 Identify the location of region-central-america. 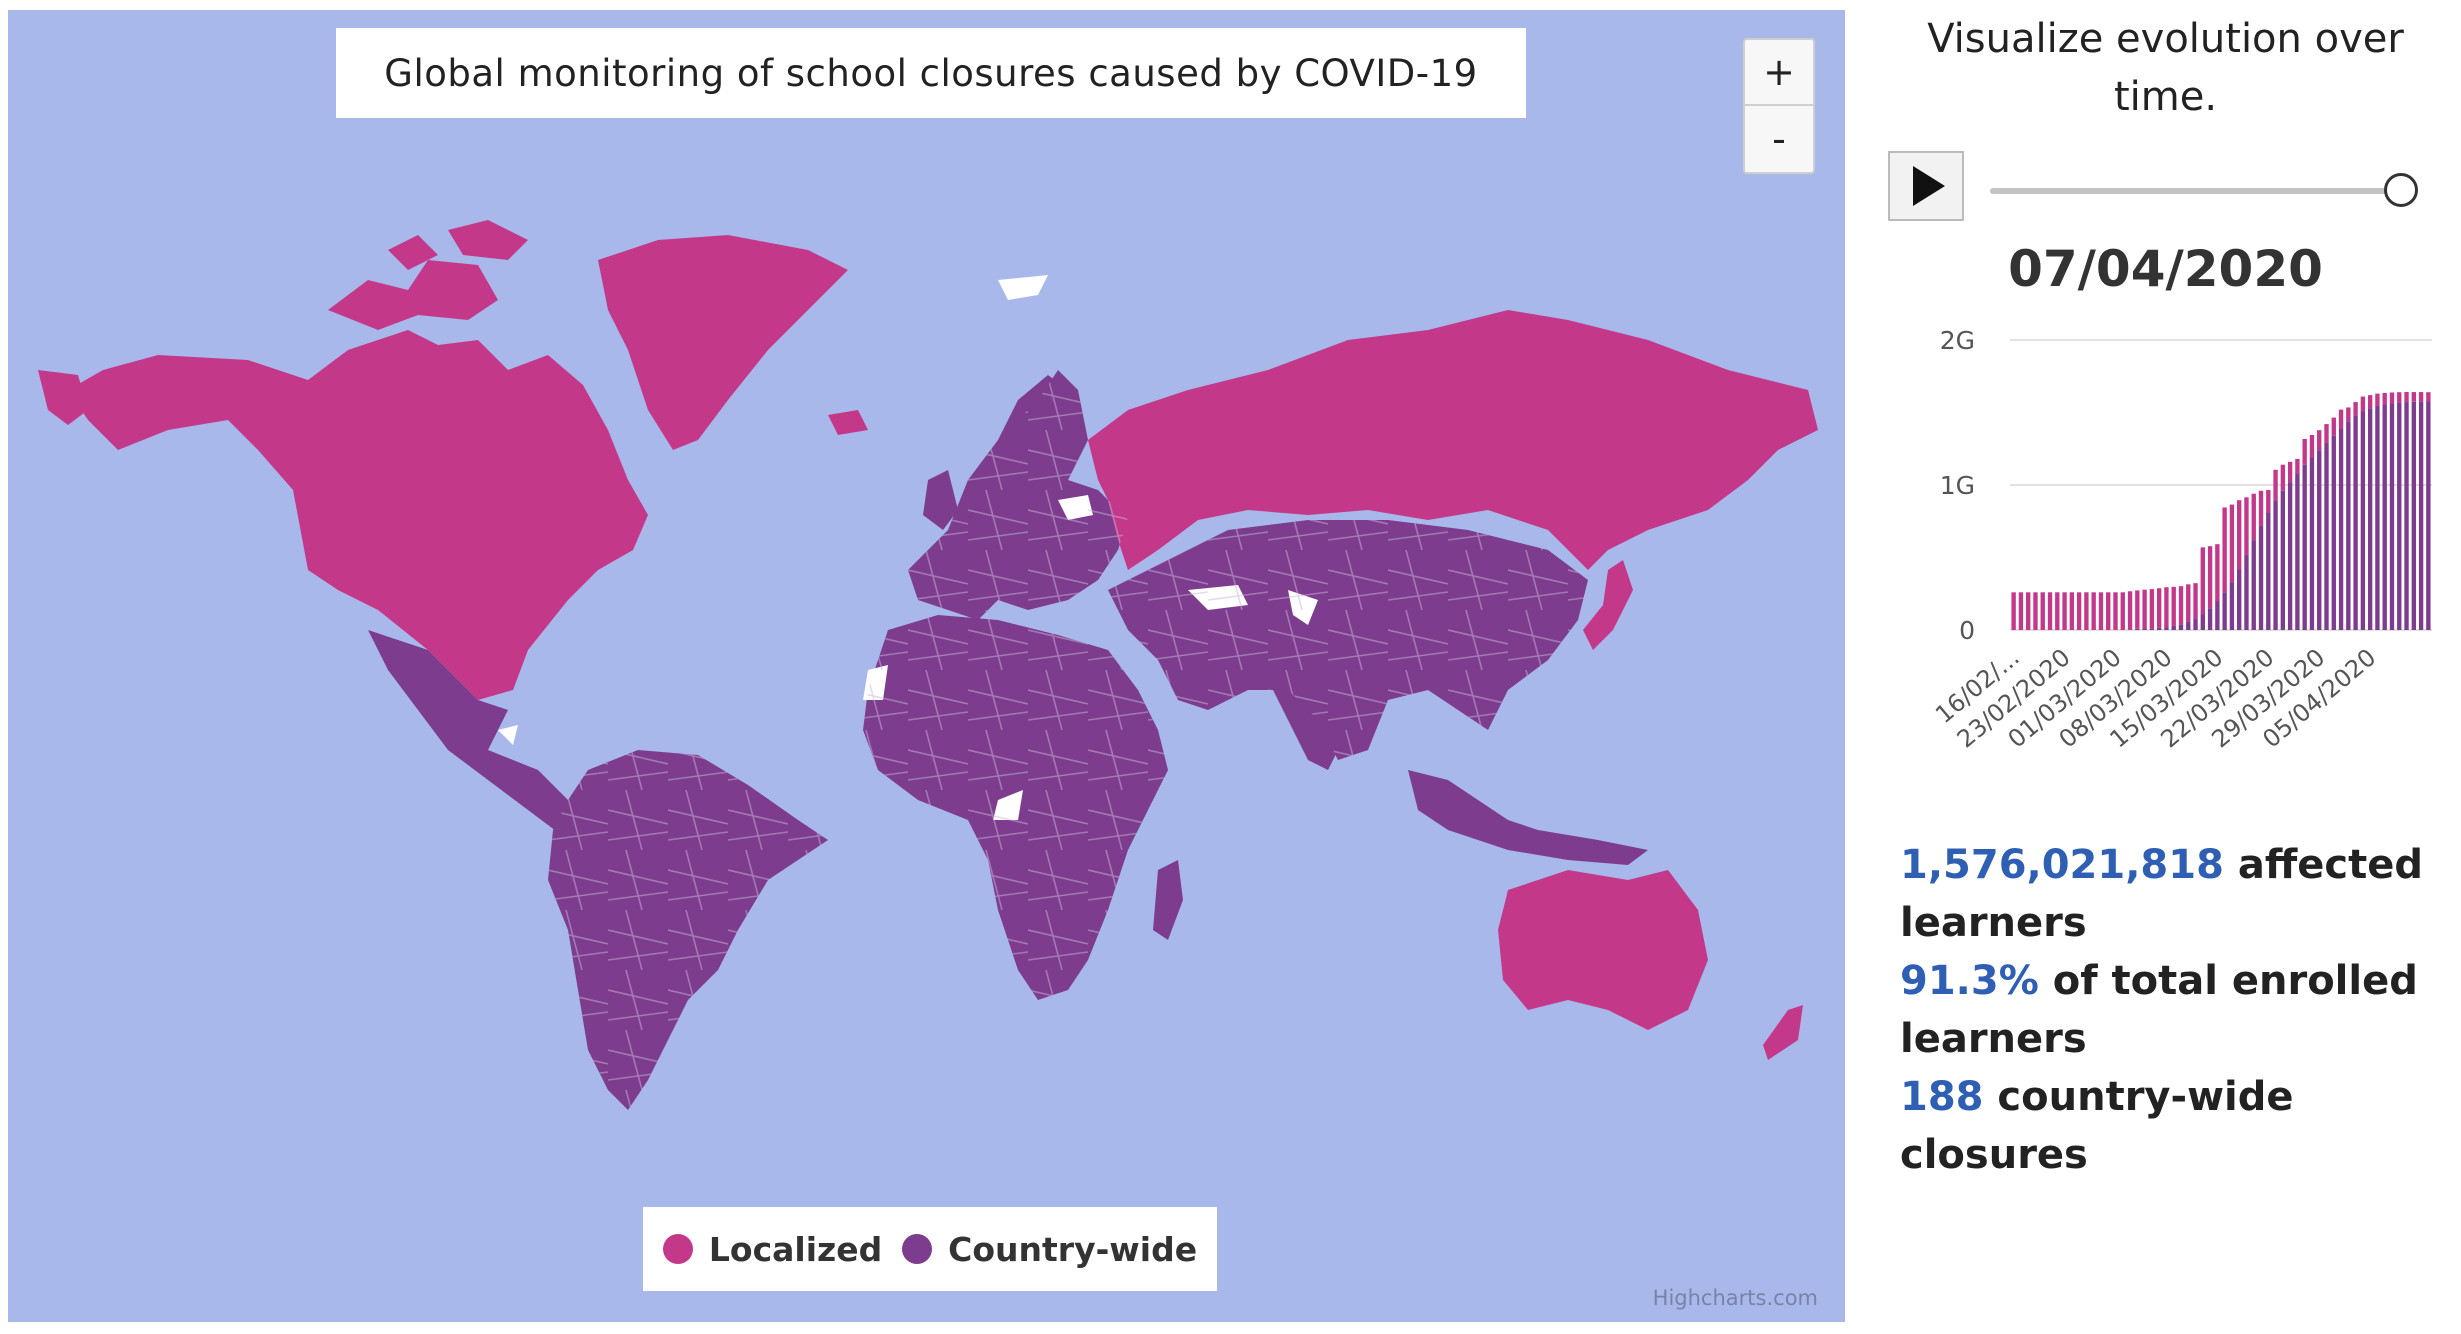
(478, 735).